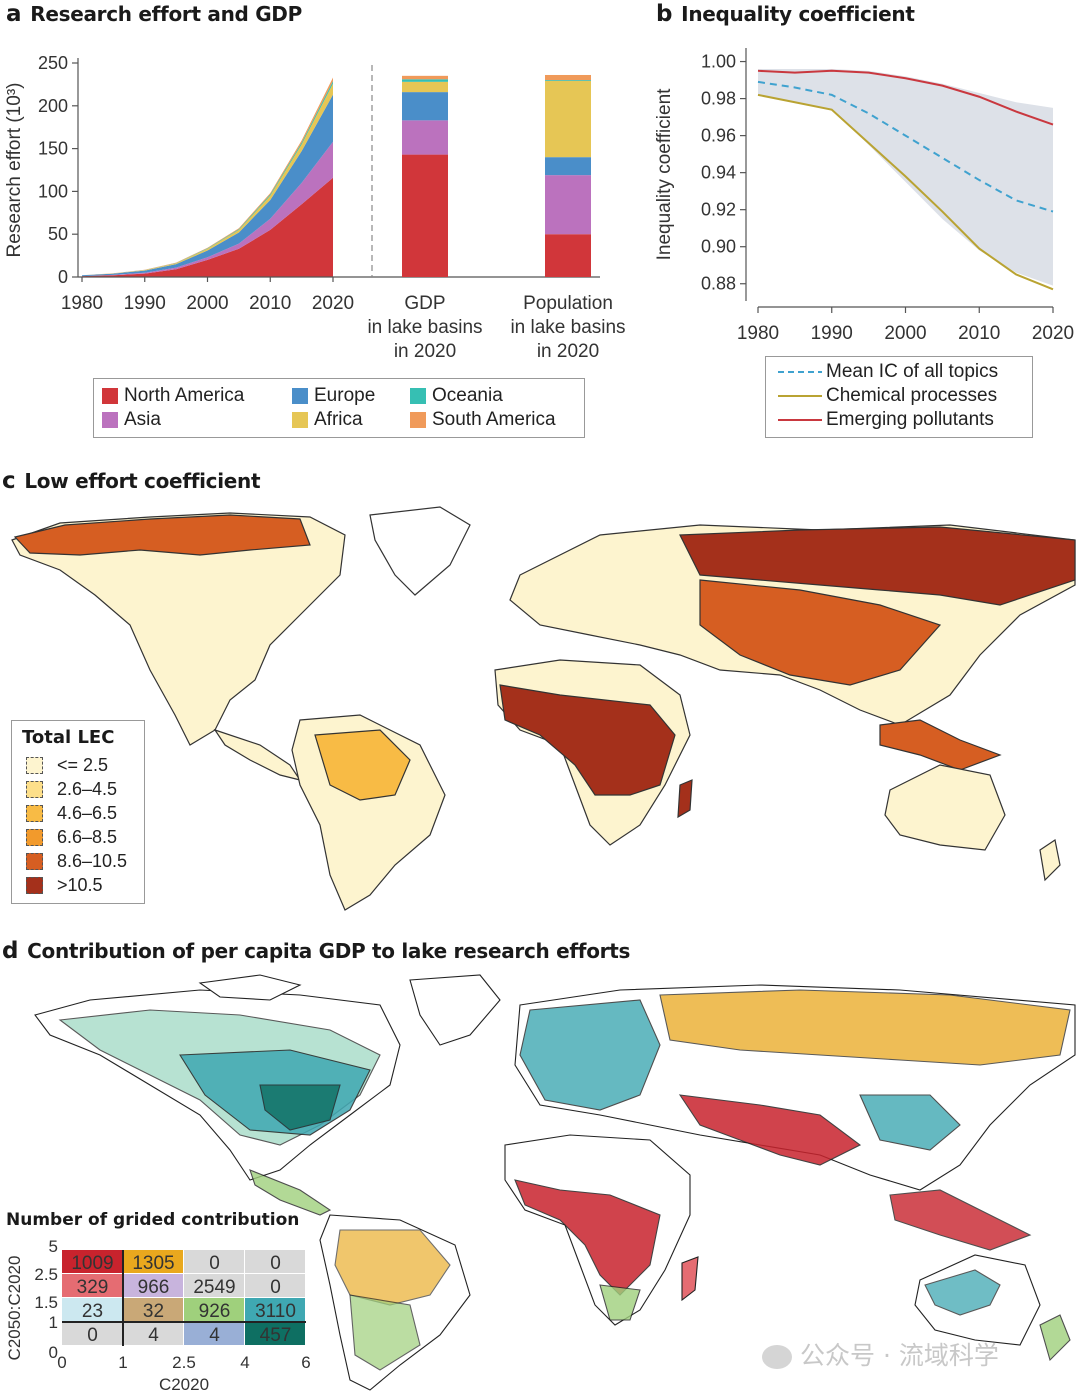 This screenshot has width=1080, height=1396. What do you see at coordinates (153, 1220) in the screenshot?
I see `matrix-title: Number of grided contribution` at bounding box center [153, 1220].